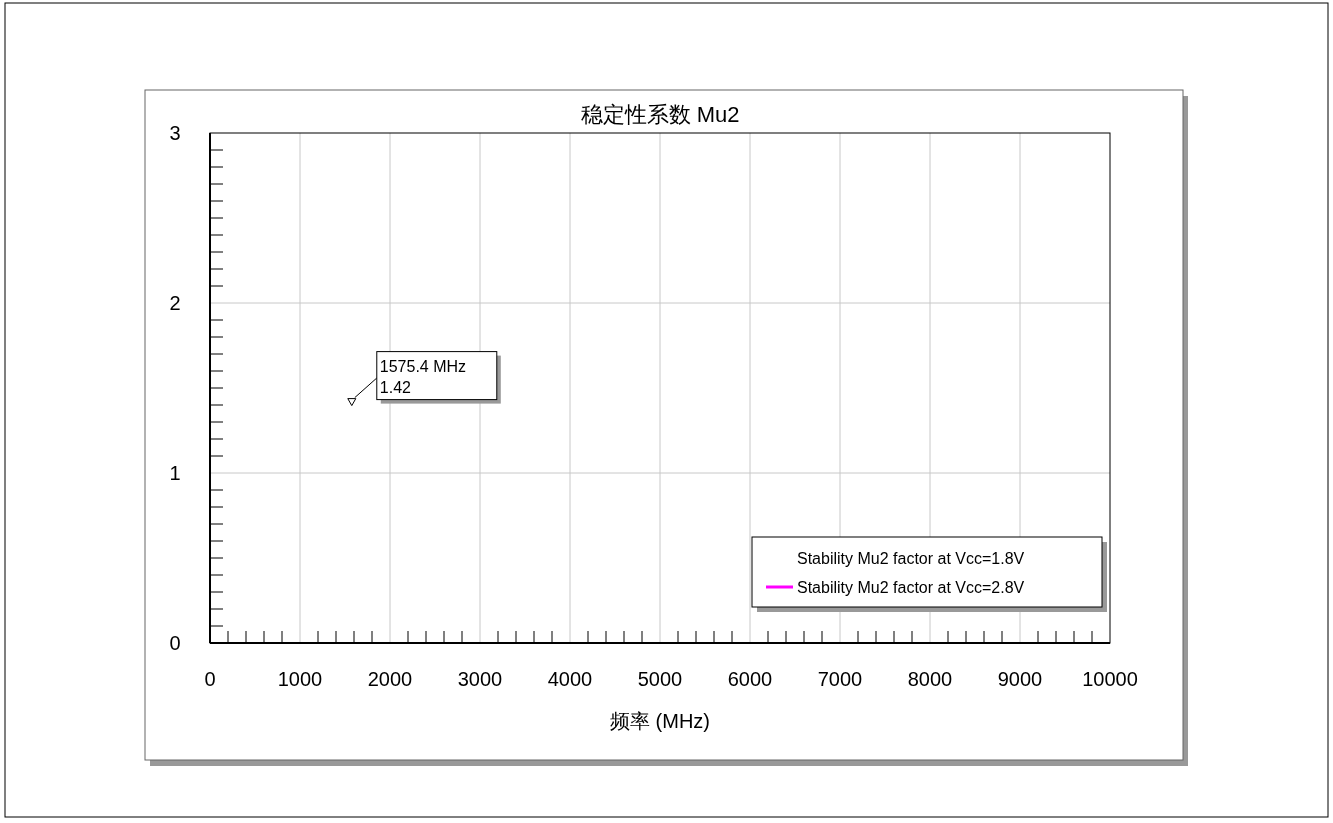  I want to click on x-axis-title: 频率 (MHz), so click(660, 721).